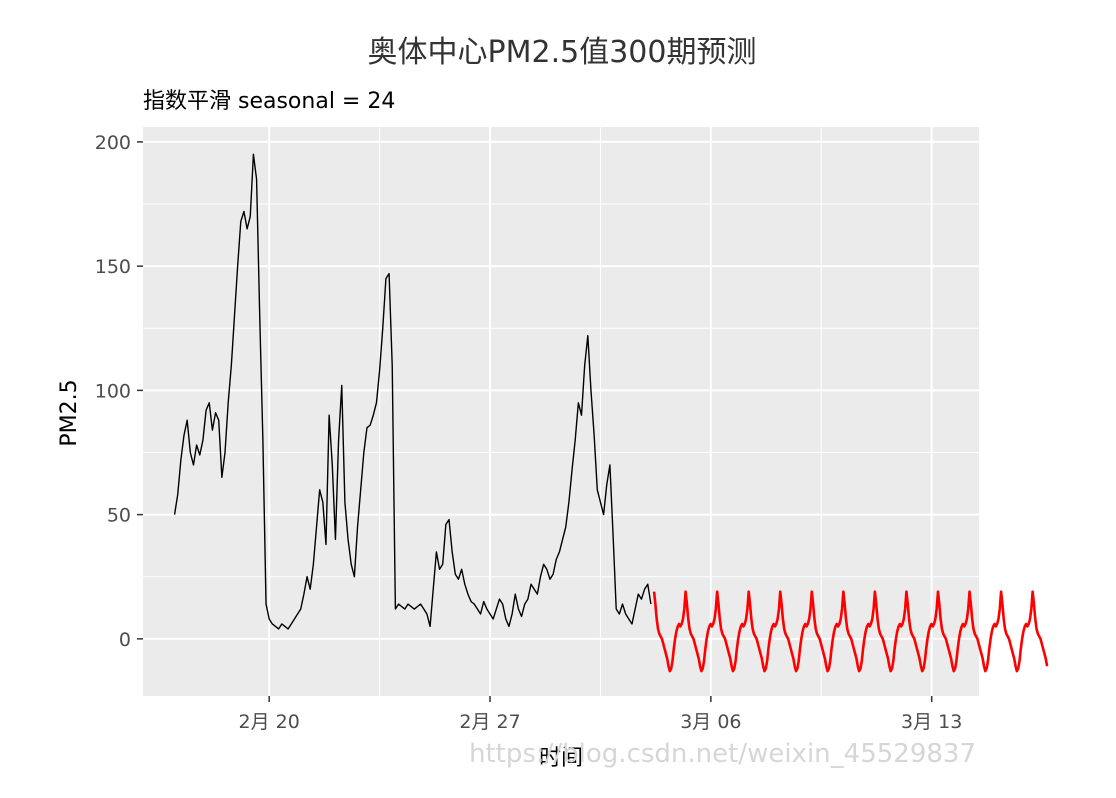 The height and width of the screenshot is (798, 1116). Describe the element at coordinates (119, 516) in the screenshot. I see `y-tick-label: 50` at that location.